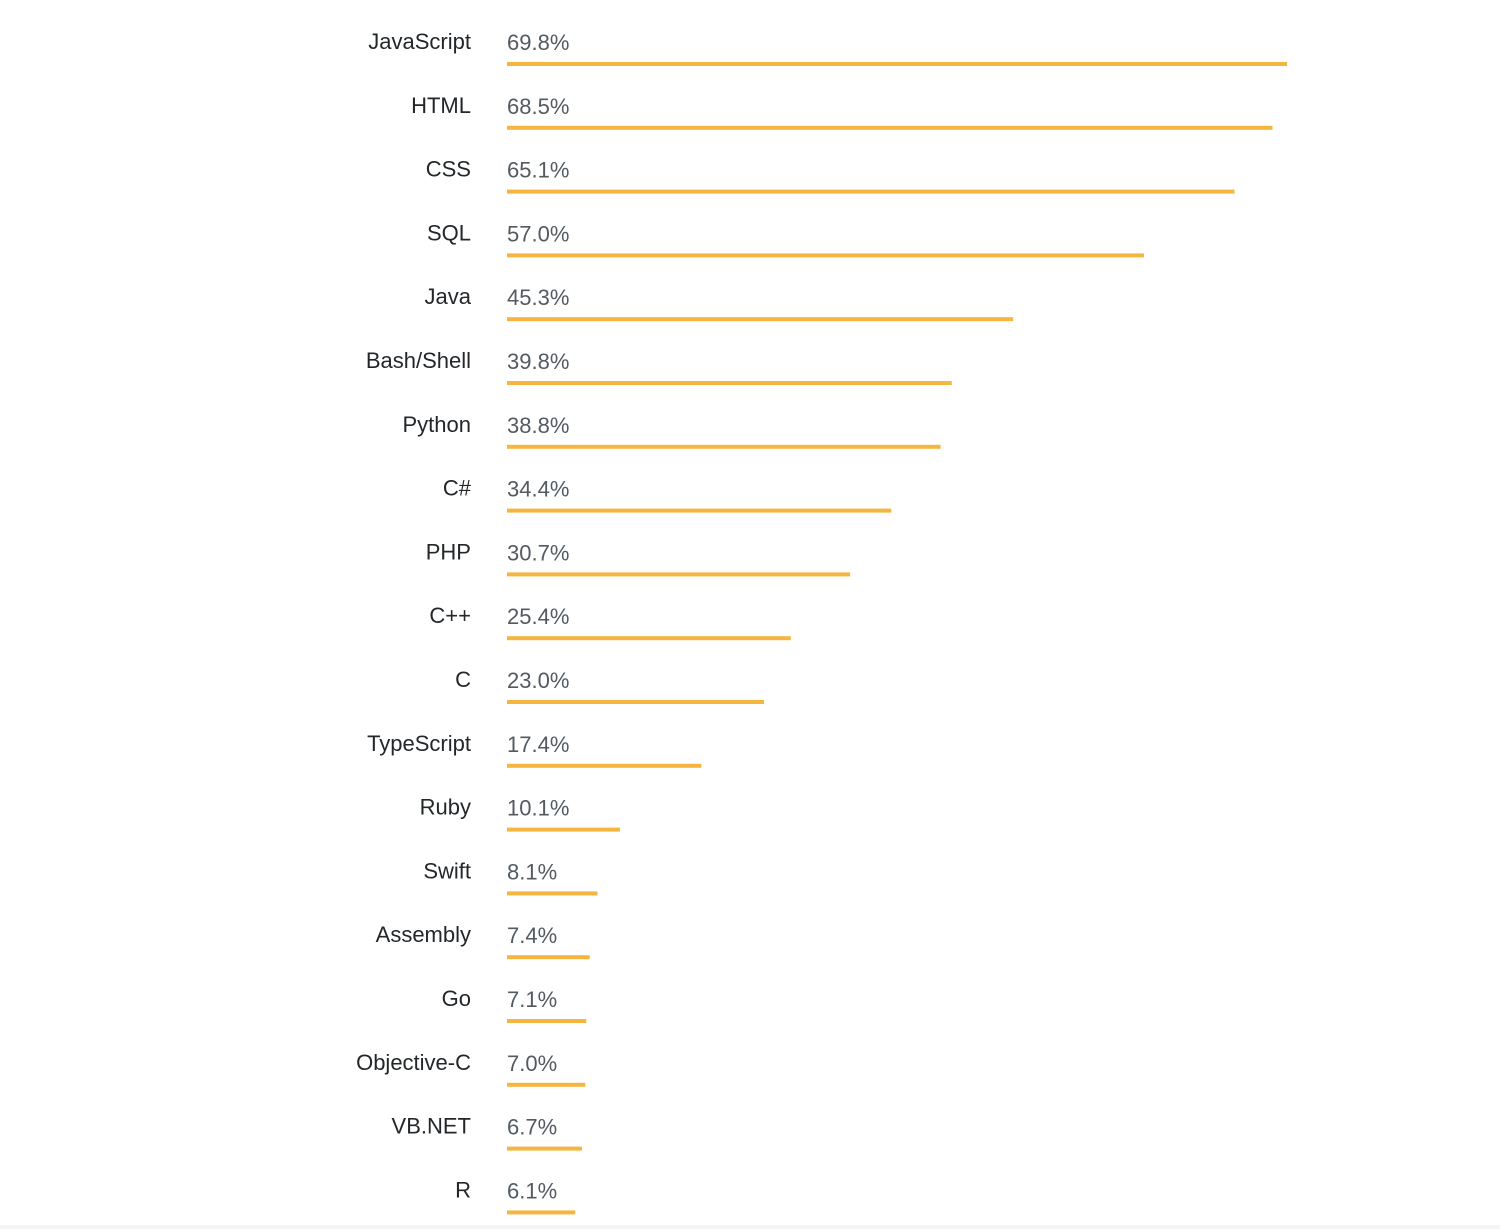  I want to click on value-label: 65.1%, so click(538, 170).